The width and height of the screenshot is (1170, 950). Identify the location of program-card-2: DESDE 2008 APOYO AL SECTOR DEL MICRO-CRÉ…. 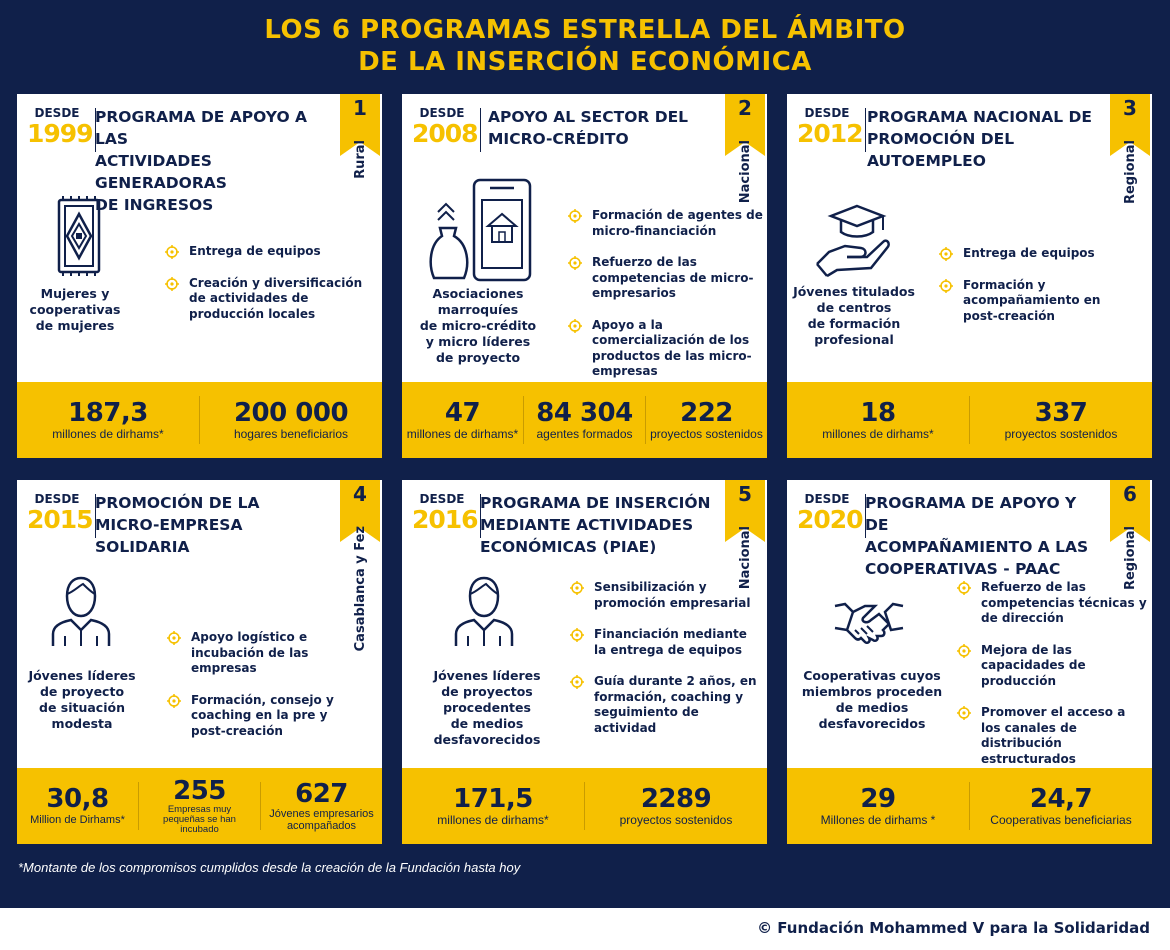
(584, 276).